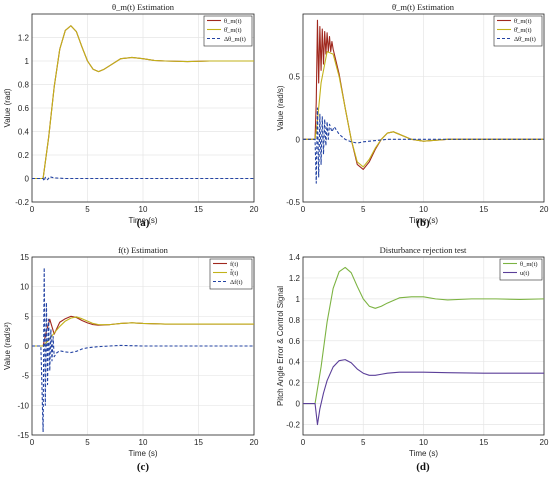 The image size is (550, 479). I want to click on chart-title: θ̇_m(t) Estimation, so click(423, 7).